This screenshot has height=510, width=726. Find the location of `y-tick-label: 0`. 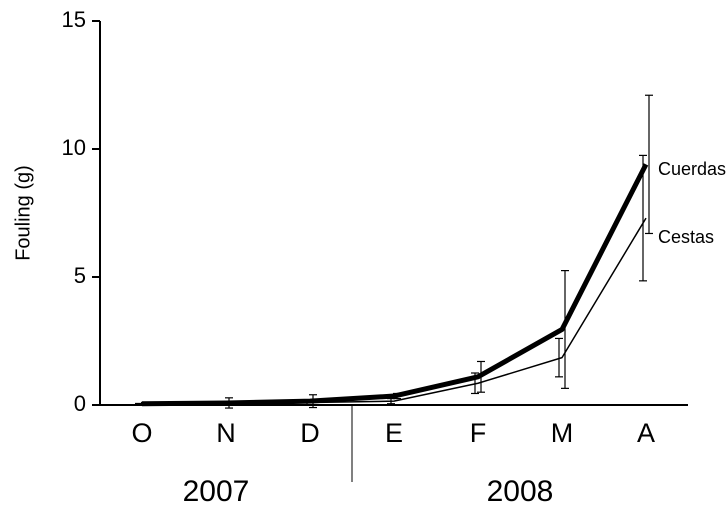

y-tick-label: 0 is located at coordinates (80, 403).